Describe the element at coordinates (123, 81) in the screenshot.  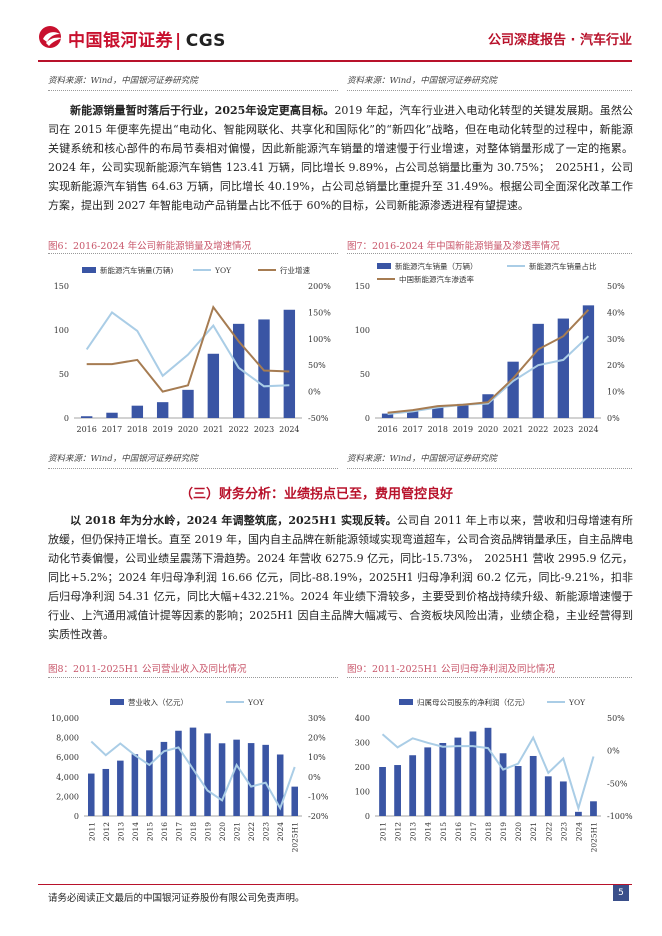
I see `top-left-source: 资料来源：Wind，中国银河证券研究院` at that location.